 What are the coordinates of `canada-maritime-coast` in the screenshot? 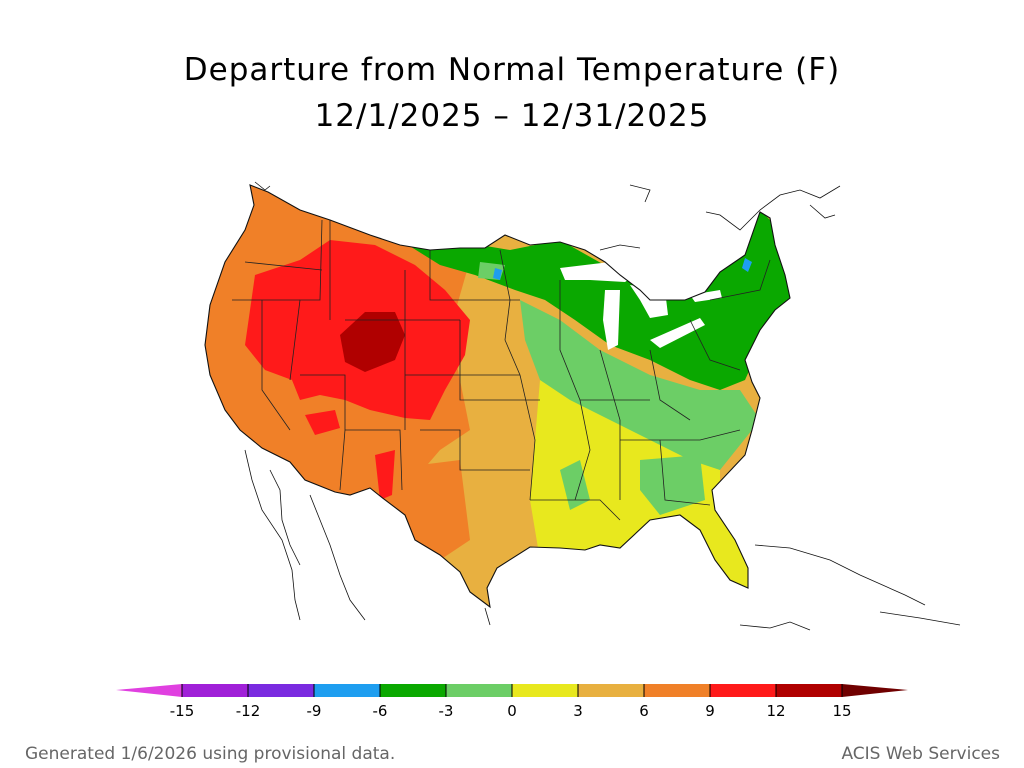 It's located at (773, 208).